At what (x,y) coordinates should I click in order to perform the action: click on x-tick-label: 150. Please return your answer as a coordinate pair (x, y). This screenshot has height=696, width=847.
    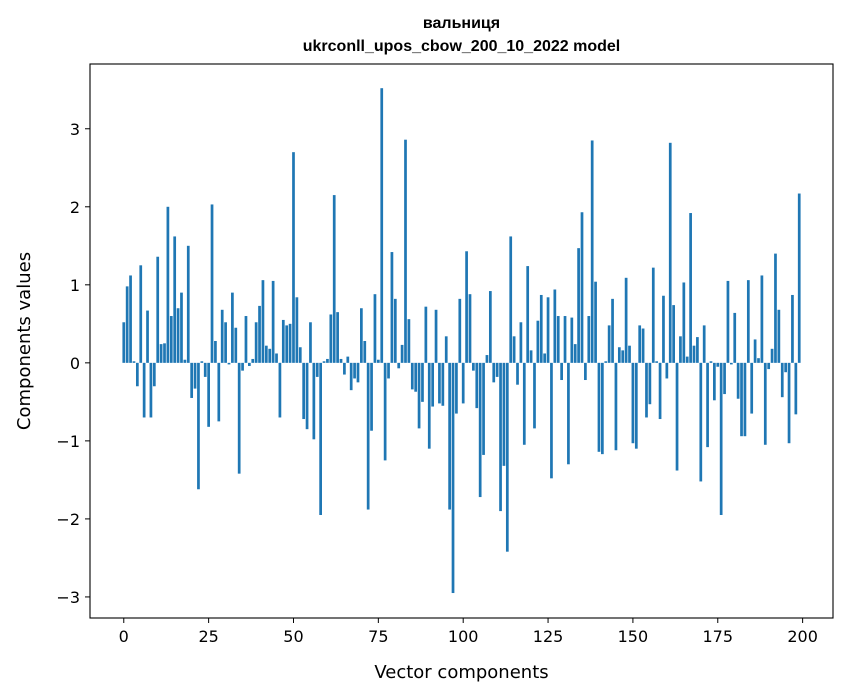
    Looking at the image, I should click on (633, 636).